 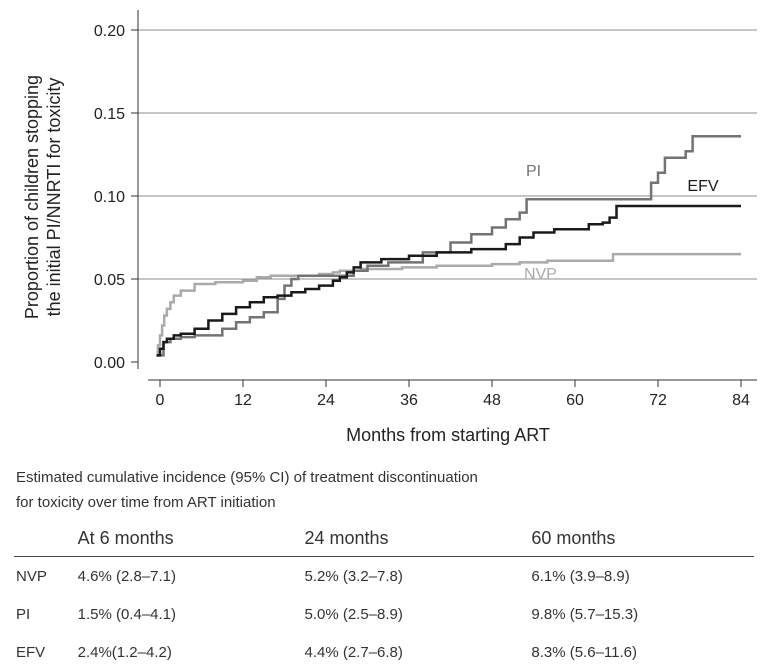 I want to click on y-tick-label: 0.10, so click(x=109, y=197).